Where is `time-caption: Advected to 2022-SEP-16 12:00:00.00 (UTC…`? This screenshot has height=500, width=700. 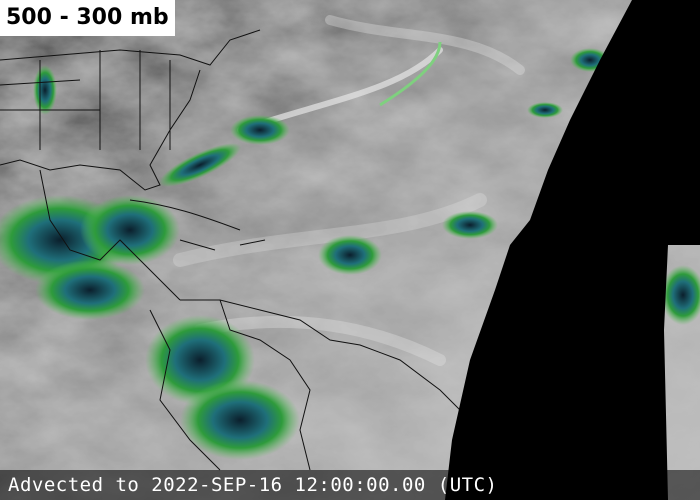 time-caption: Advected to 2022-SEP-16 12:00:00.00 (UTC… is located at coordinates (350, 485).